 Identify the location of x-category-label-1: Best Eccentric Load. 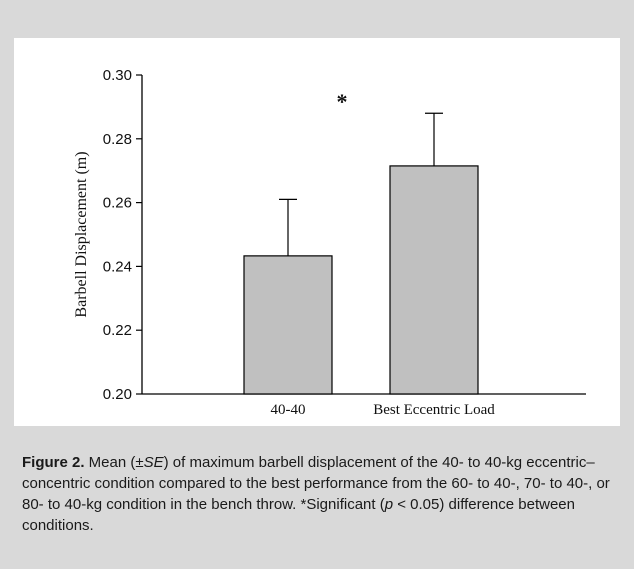
(434, 410).